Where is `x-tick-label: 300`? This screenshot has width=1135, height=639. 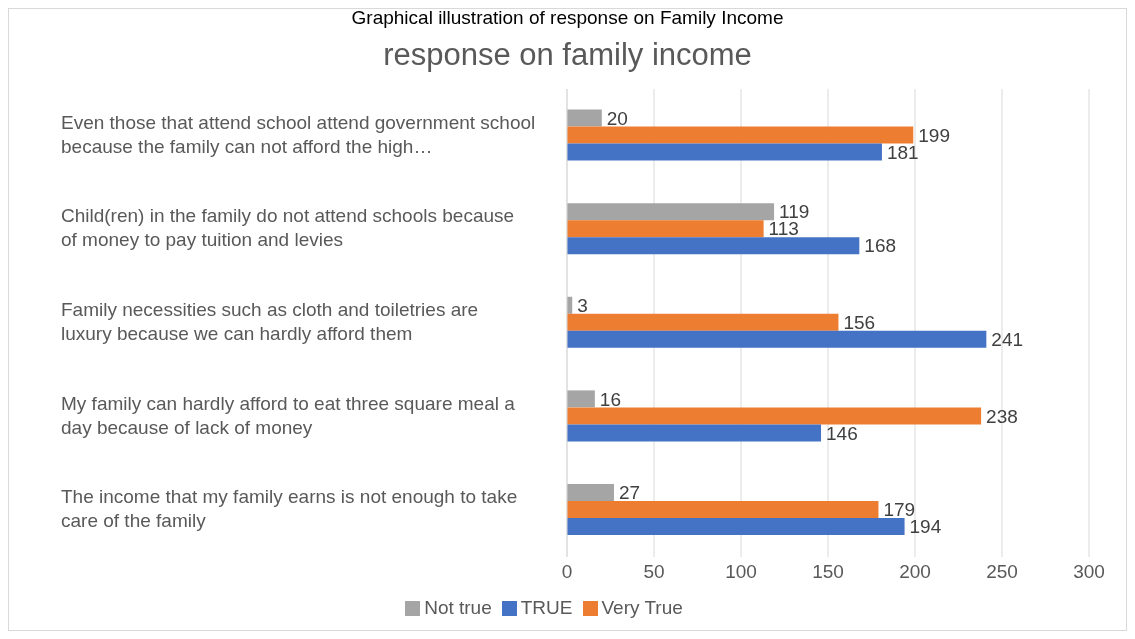
x-tick-label: 300 is located at coordinates (1089, 572).